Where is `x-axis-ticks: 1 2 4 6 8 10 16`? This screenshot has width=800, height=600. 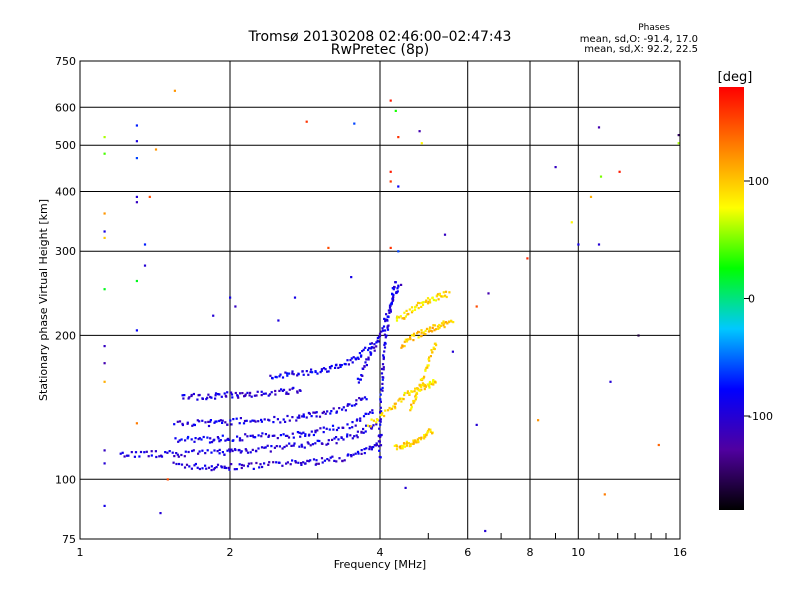 x-axis-ticks: 1 2 4 6 8 10 16 is located at coordinates (382, 546).